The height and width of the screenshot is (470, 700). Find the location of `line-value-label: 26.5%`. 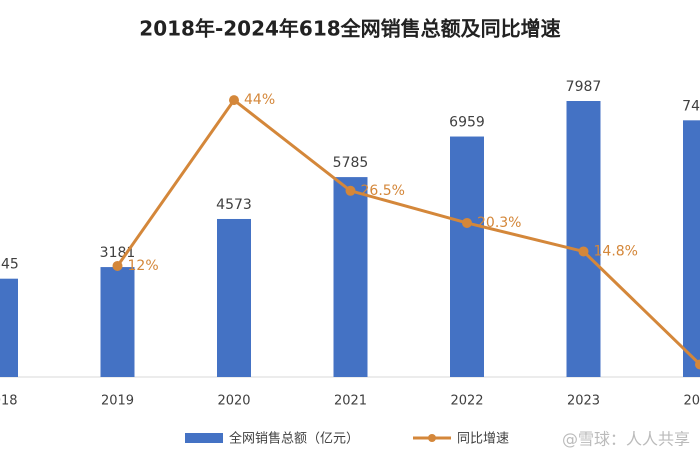

line-value-label: 26.5% is located at coordinates (383, 191).